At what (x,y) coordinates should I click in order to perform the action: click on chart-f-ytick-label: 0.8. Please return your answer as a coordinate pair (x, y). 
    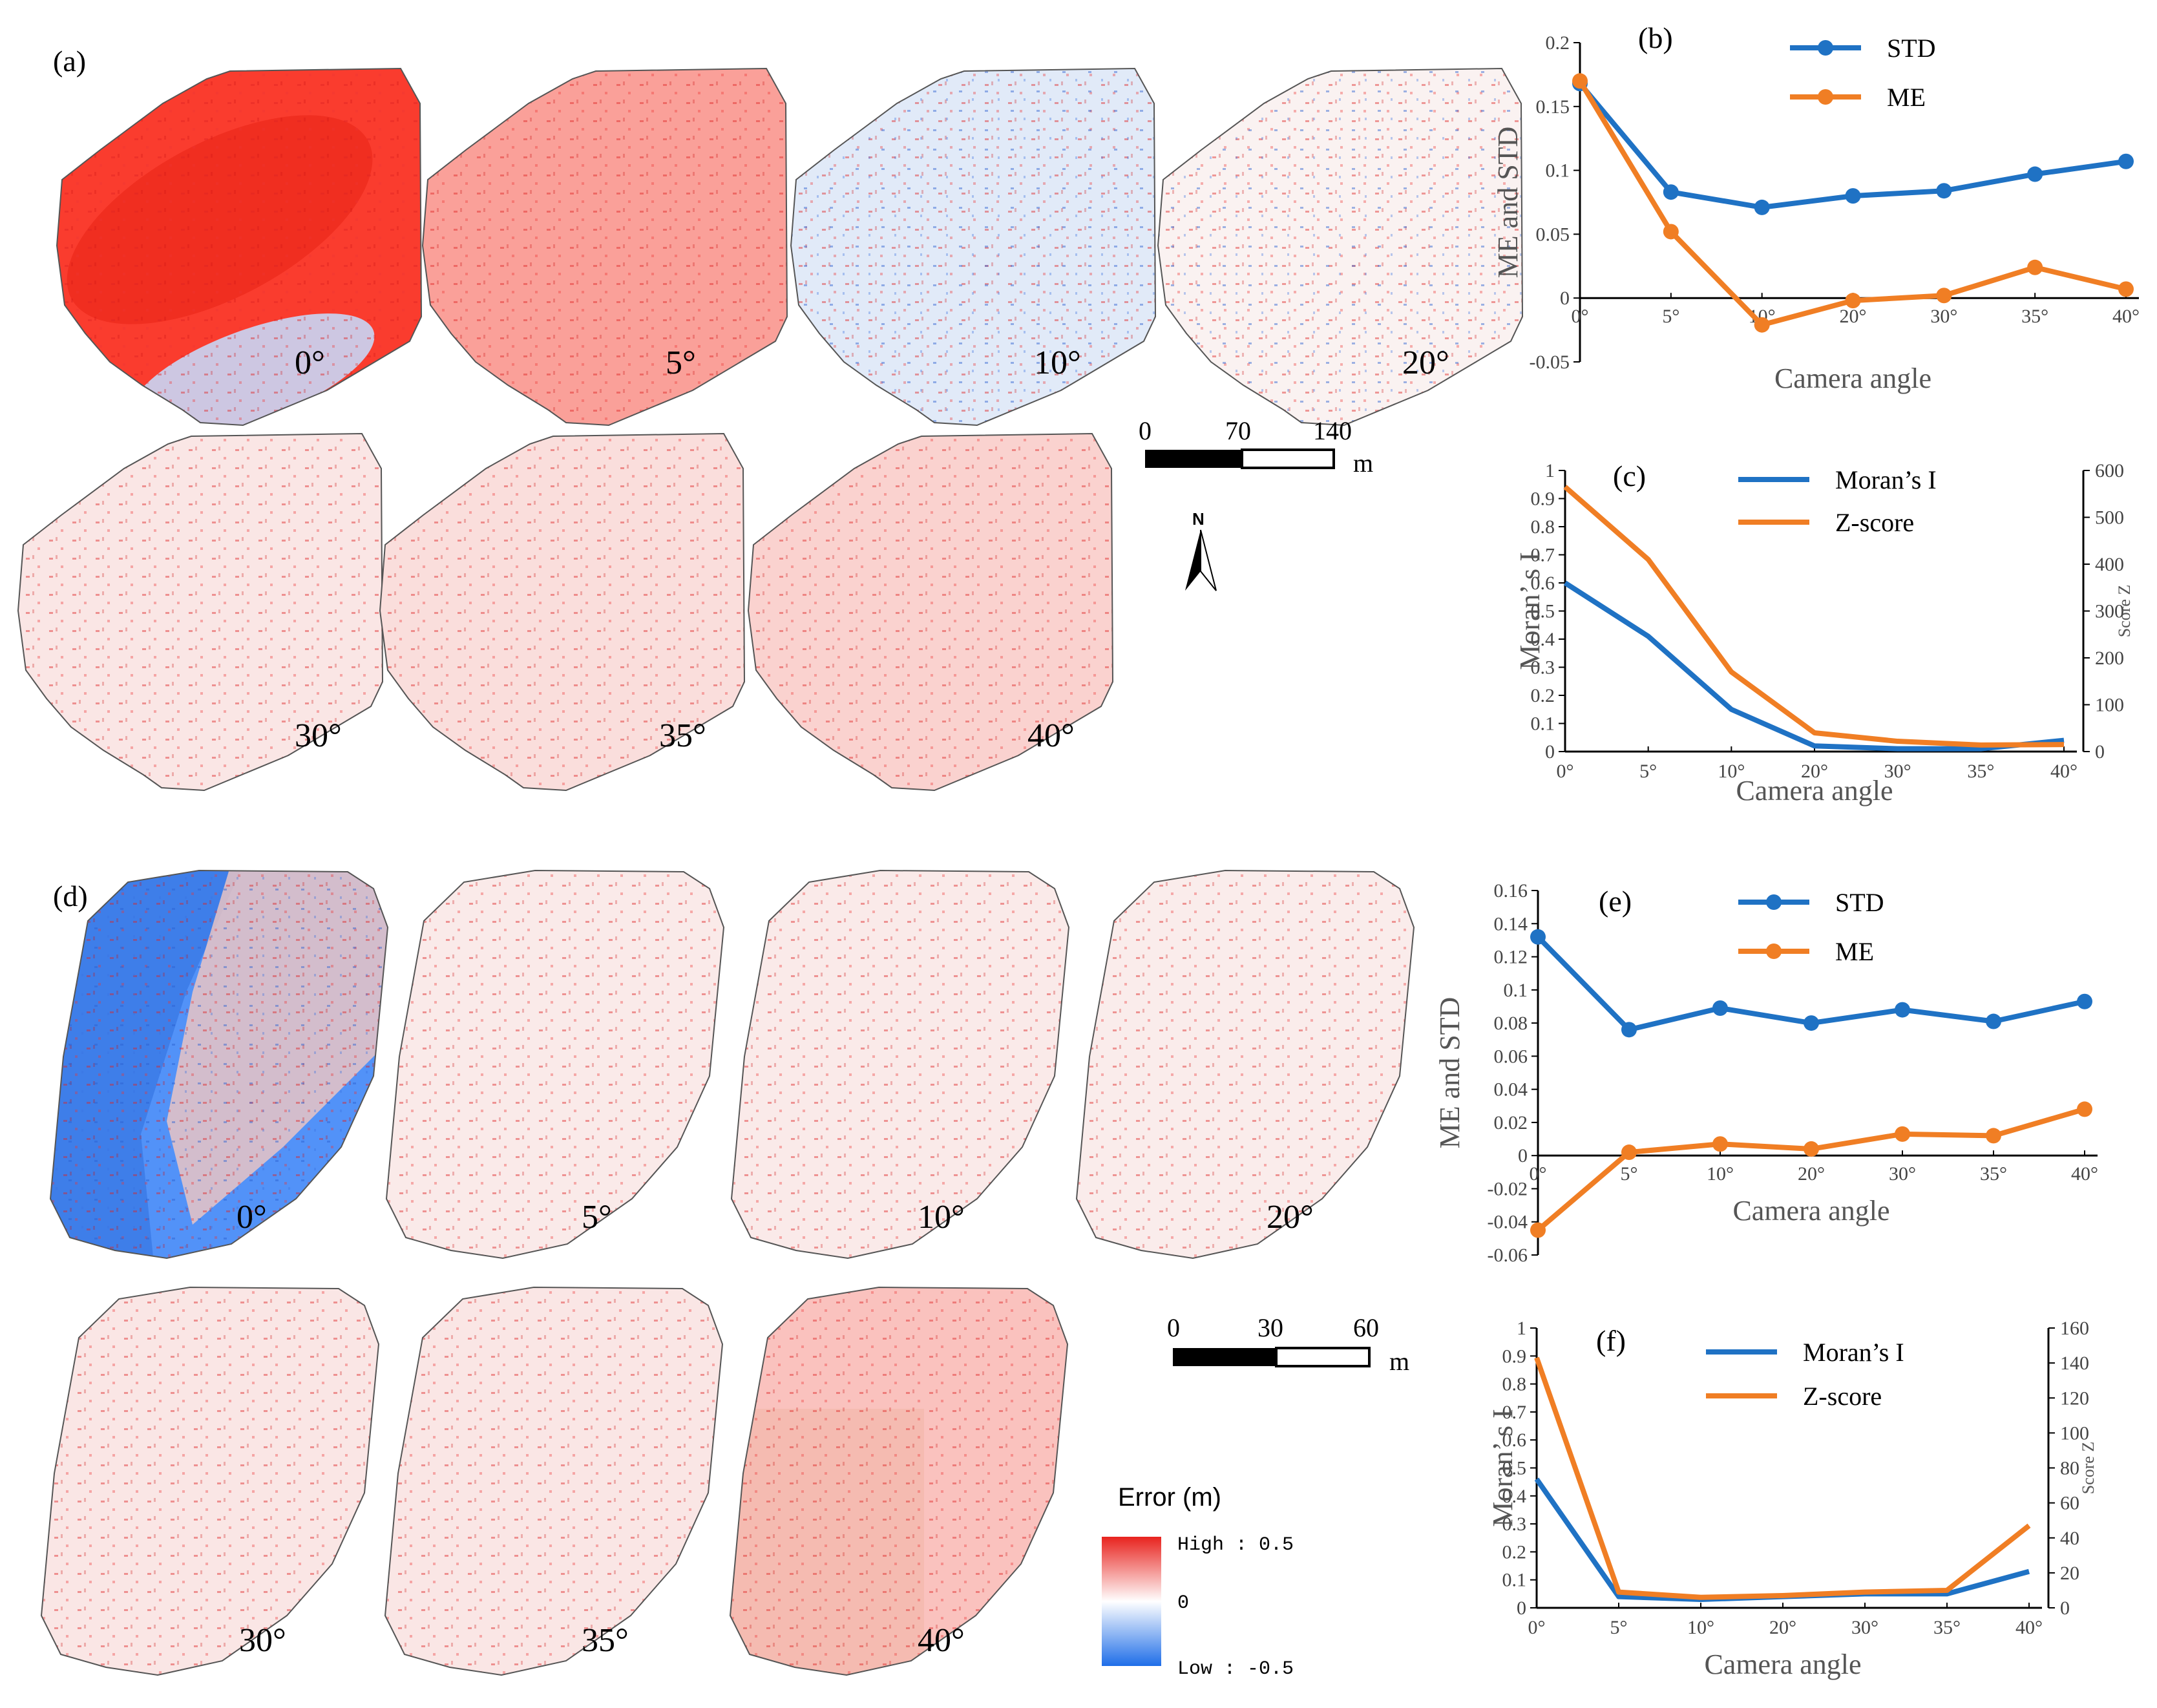
    Looking at the image, I should click on (1515, 1385).